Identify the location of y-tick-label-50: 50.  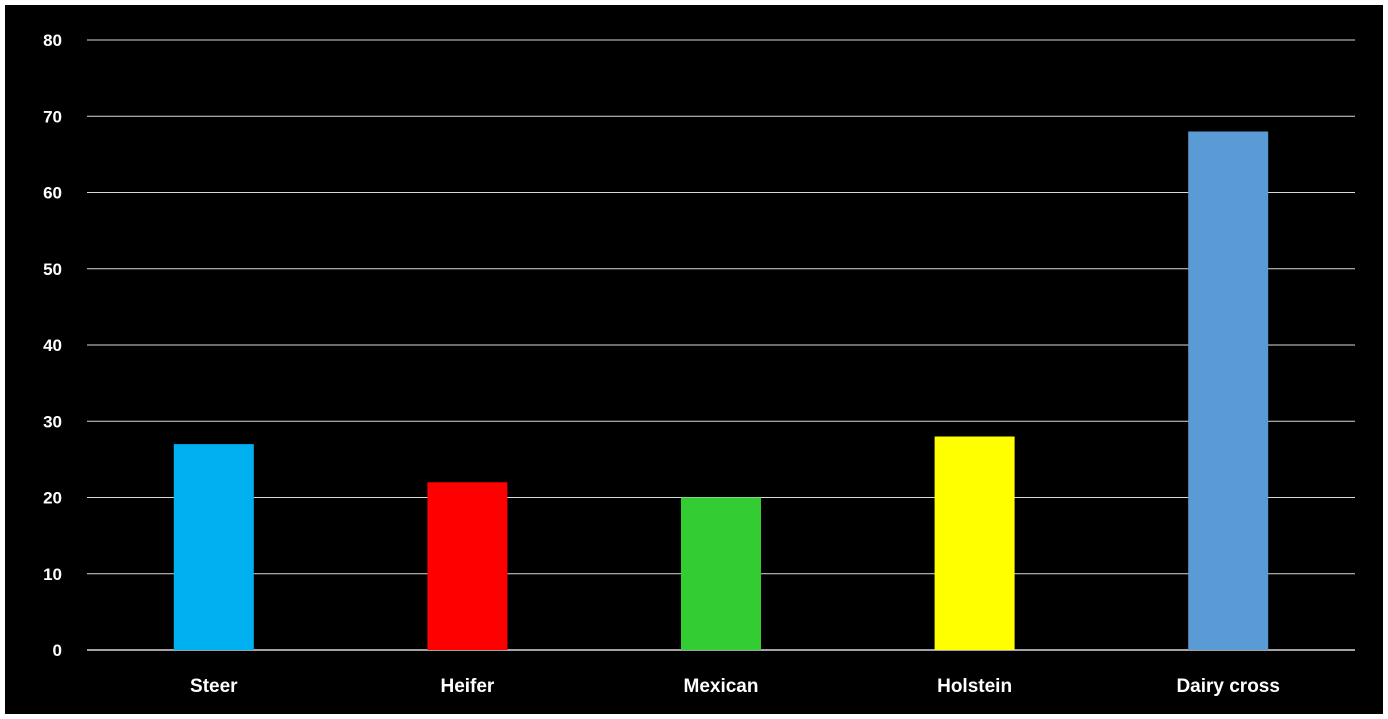
(52, 269).